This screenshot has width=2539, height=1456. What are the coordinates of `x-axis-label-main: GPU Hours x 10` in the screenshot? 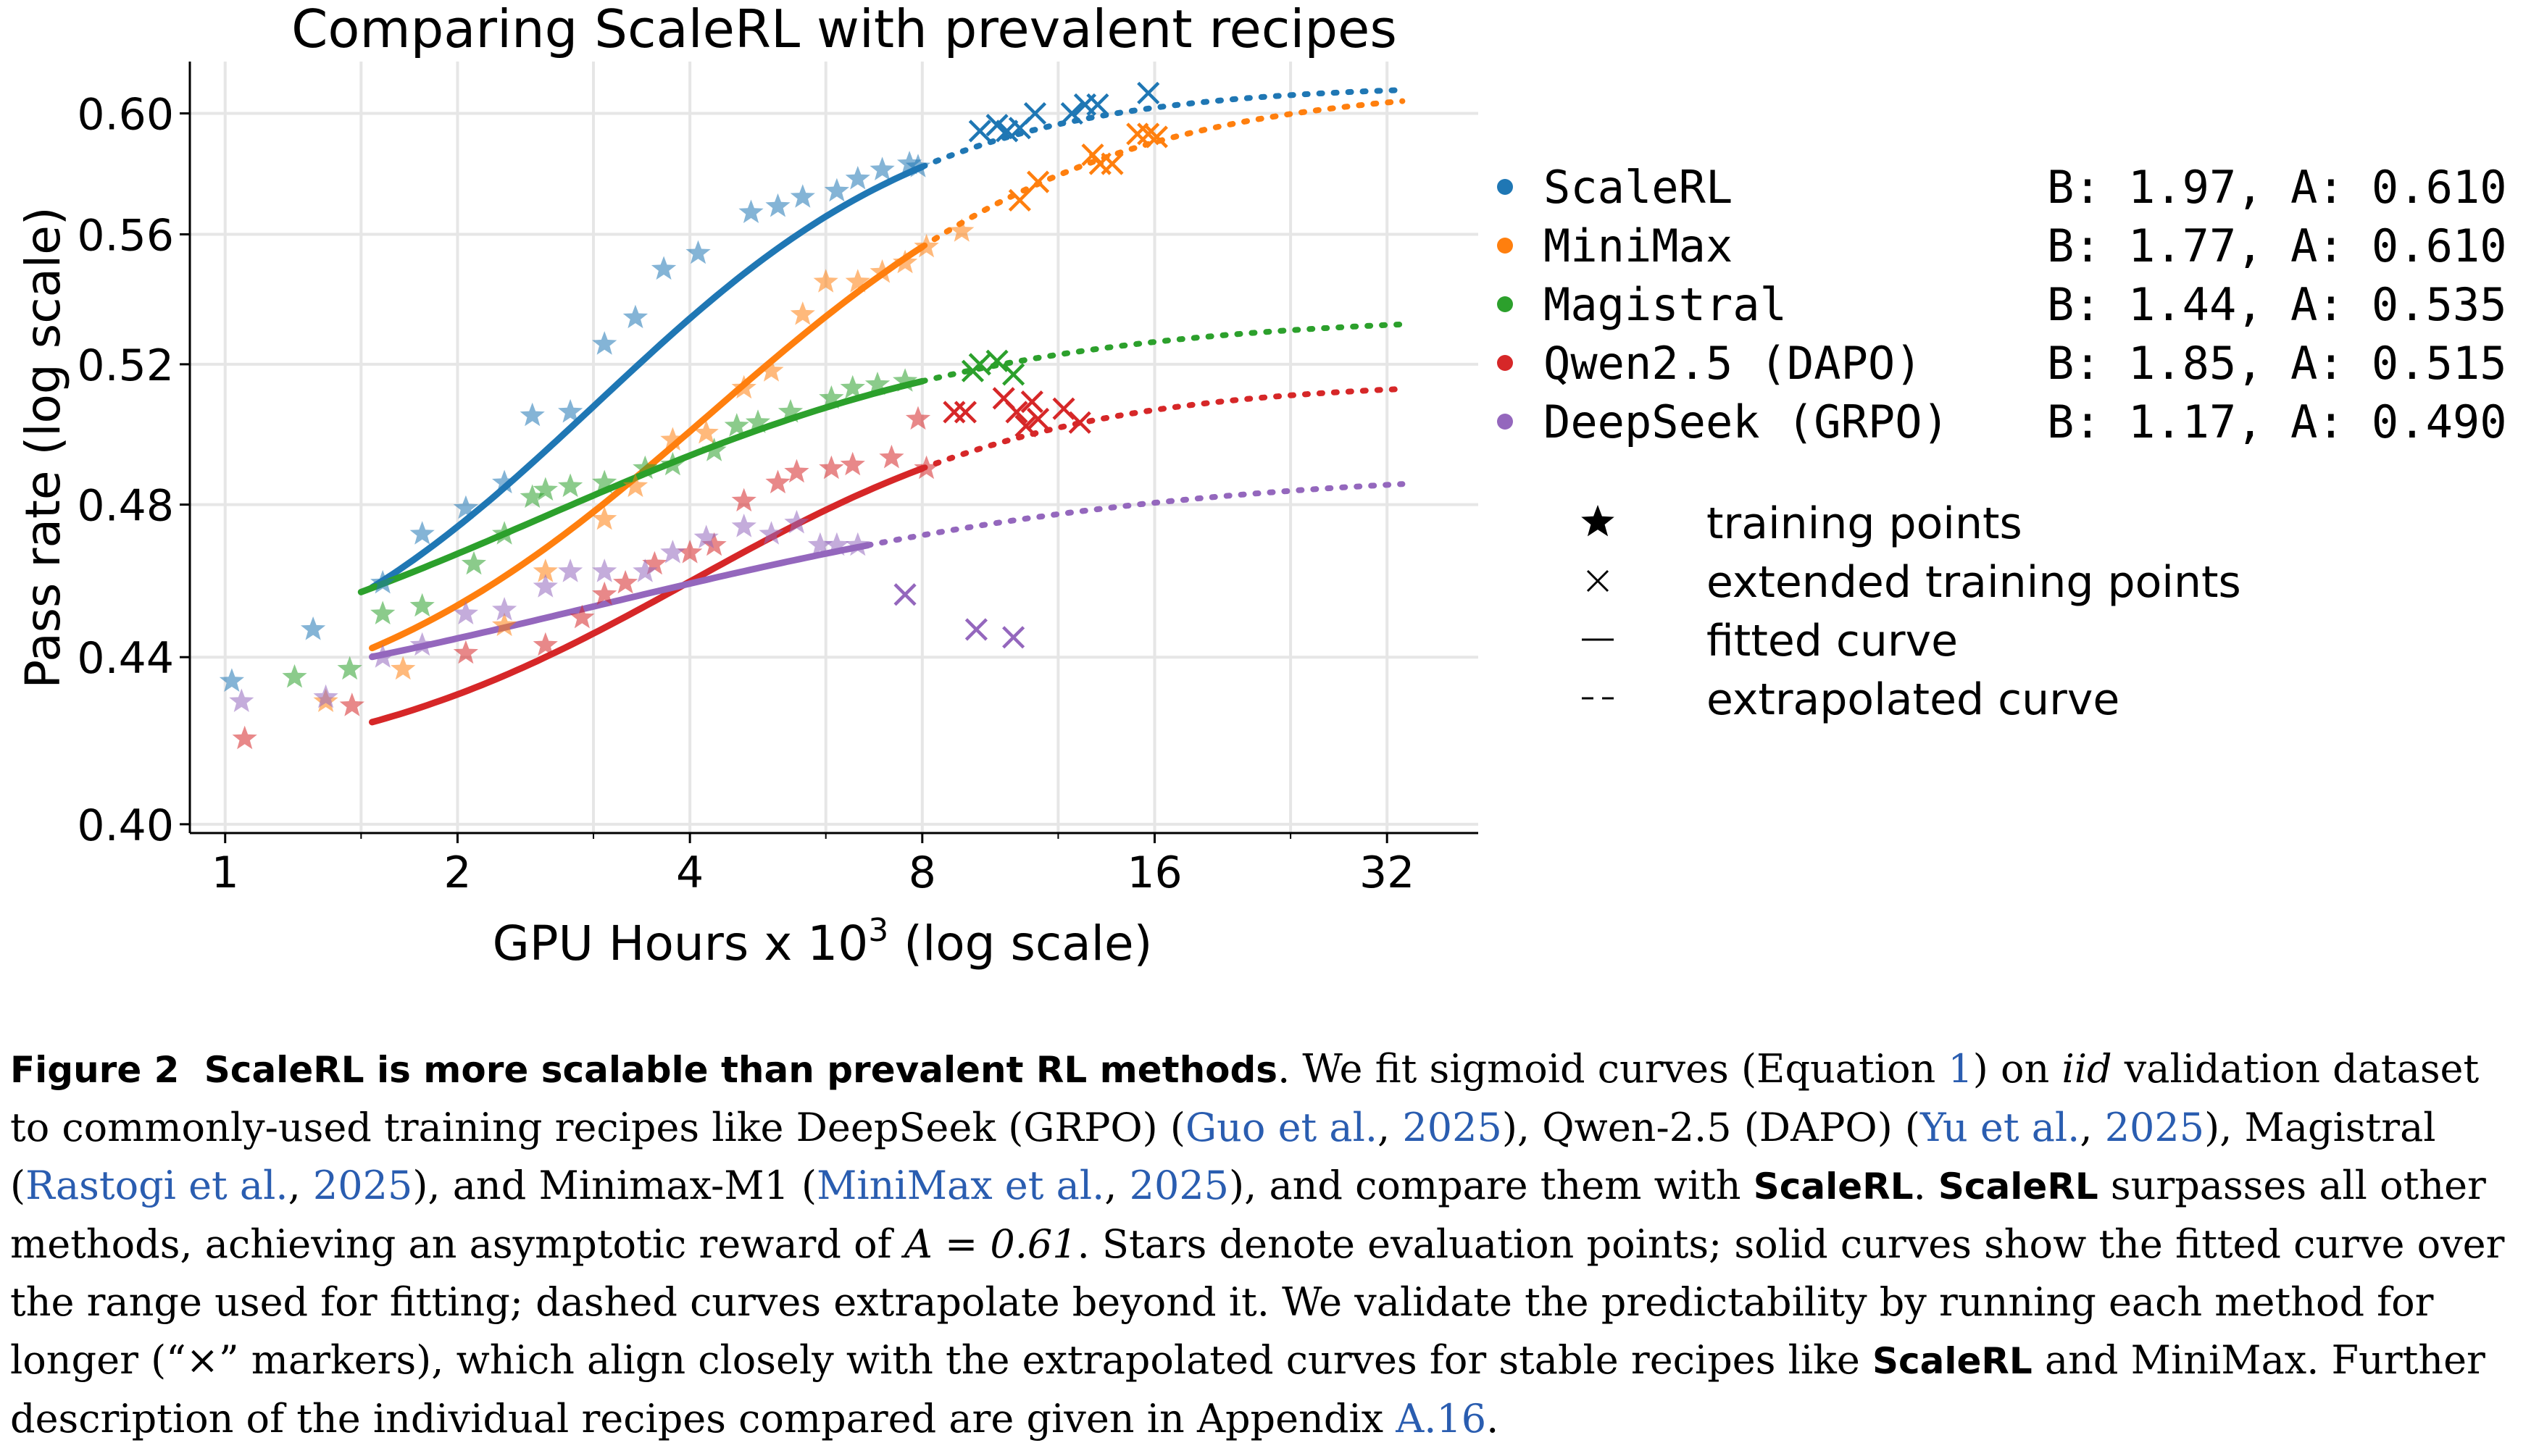 It's located at (681, 943).